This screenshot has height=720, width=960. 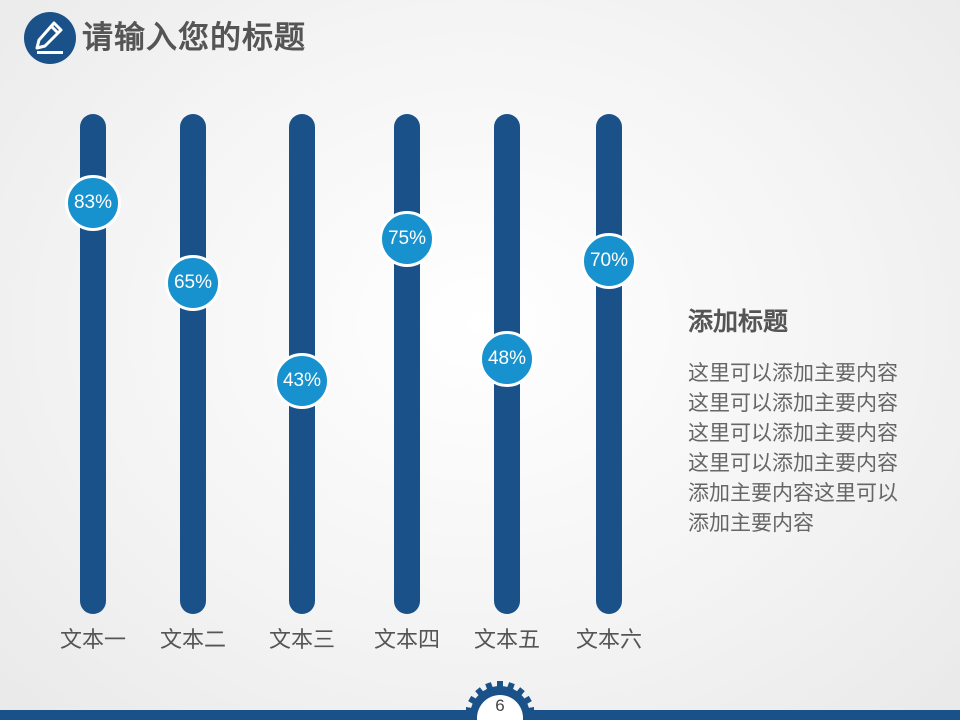 I want to click on value-knob: 43%, so click(x=302, y=381).